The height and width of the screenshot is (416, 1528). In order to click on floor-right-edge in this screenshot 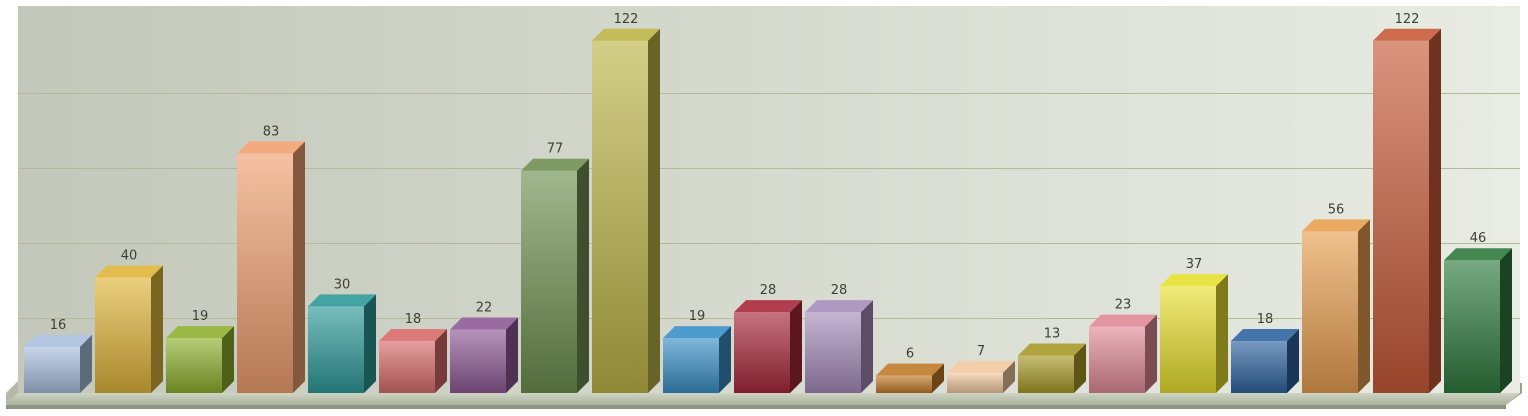, I will do `click(1514, 394)`.